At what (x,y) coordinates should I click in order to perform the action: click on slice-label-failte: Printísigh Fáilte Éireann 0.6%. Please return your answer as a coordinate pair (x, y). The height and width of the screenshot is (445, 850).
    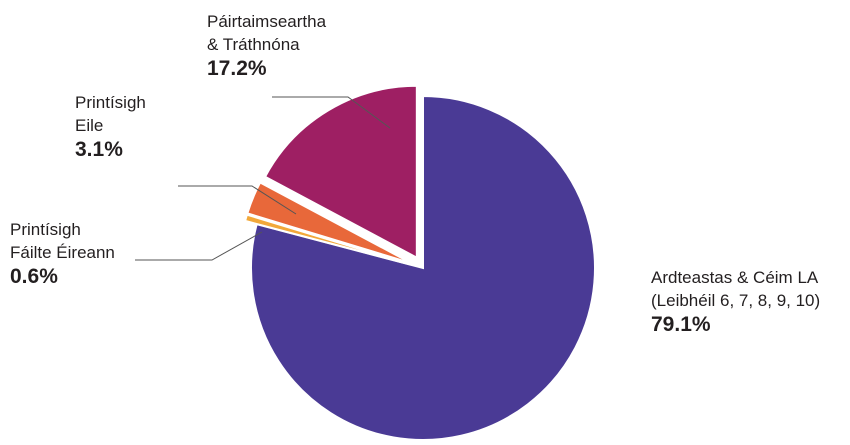
    Looking at the image, I should click on (62, 254).